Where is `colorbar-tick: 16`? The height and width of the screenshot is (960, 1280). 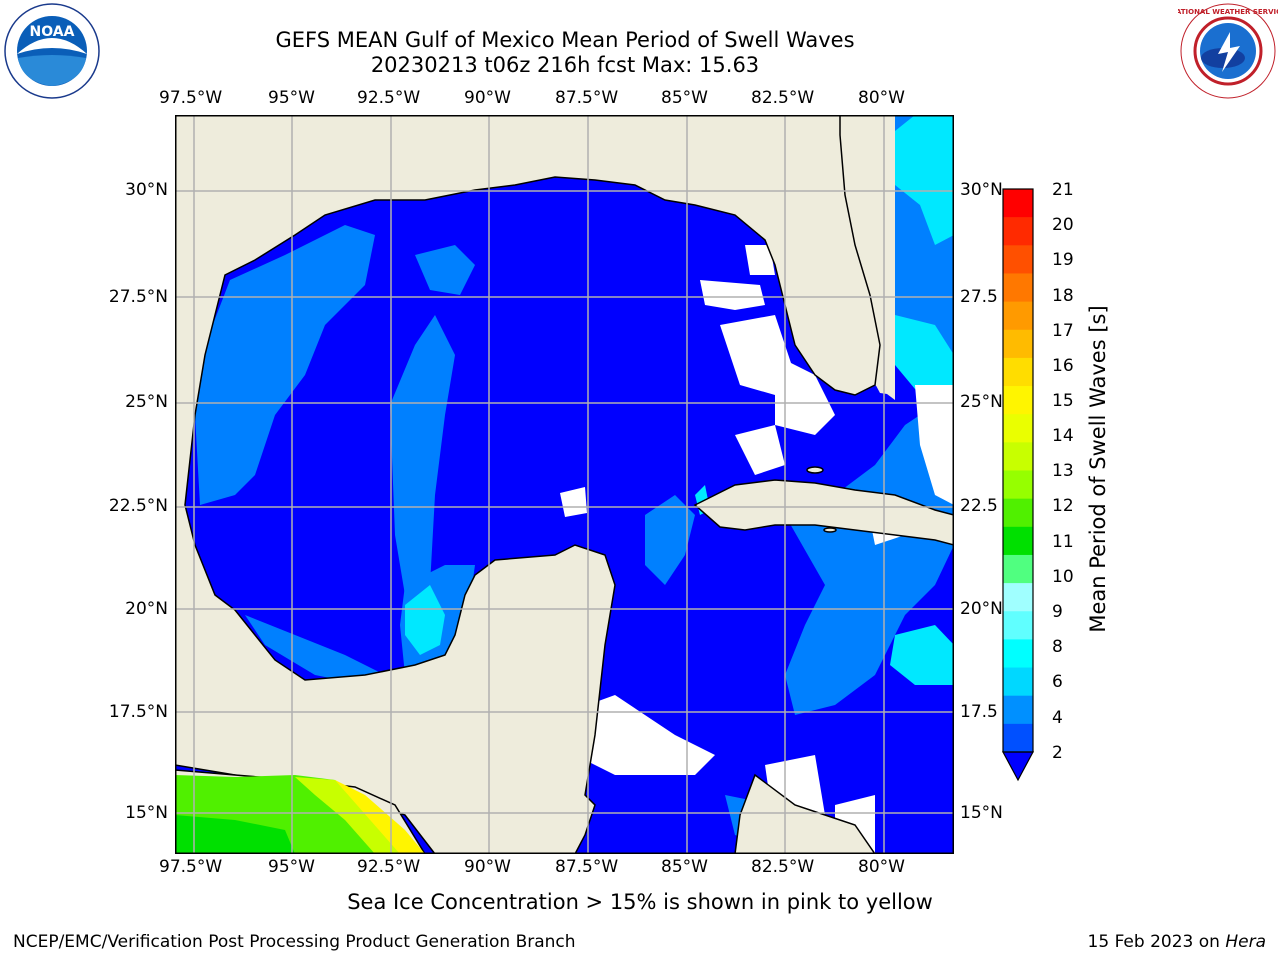 colorbar-tick: 16 is located at coordinates (1063, 366).